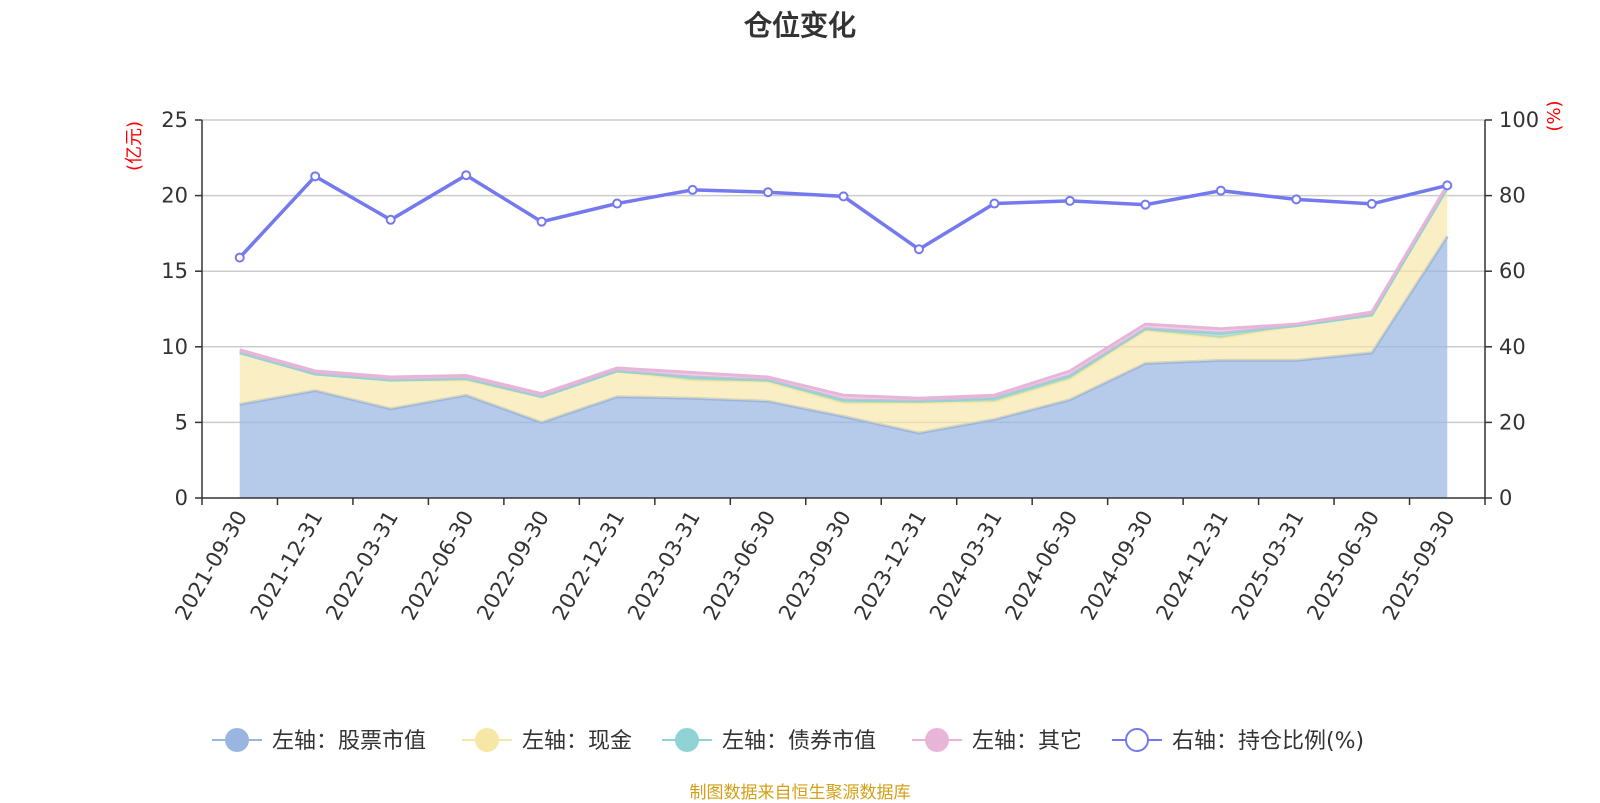 The width and height of the screenshot is (1600, 803). Describe the element at coordinates (1027, 741) in the screenshot. I see `legend-label-other: 左轴：其它` at that location.